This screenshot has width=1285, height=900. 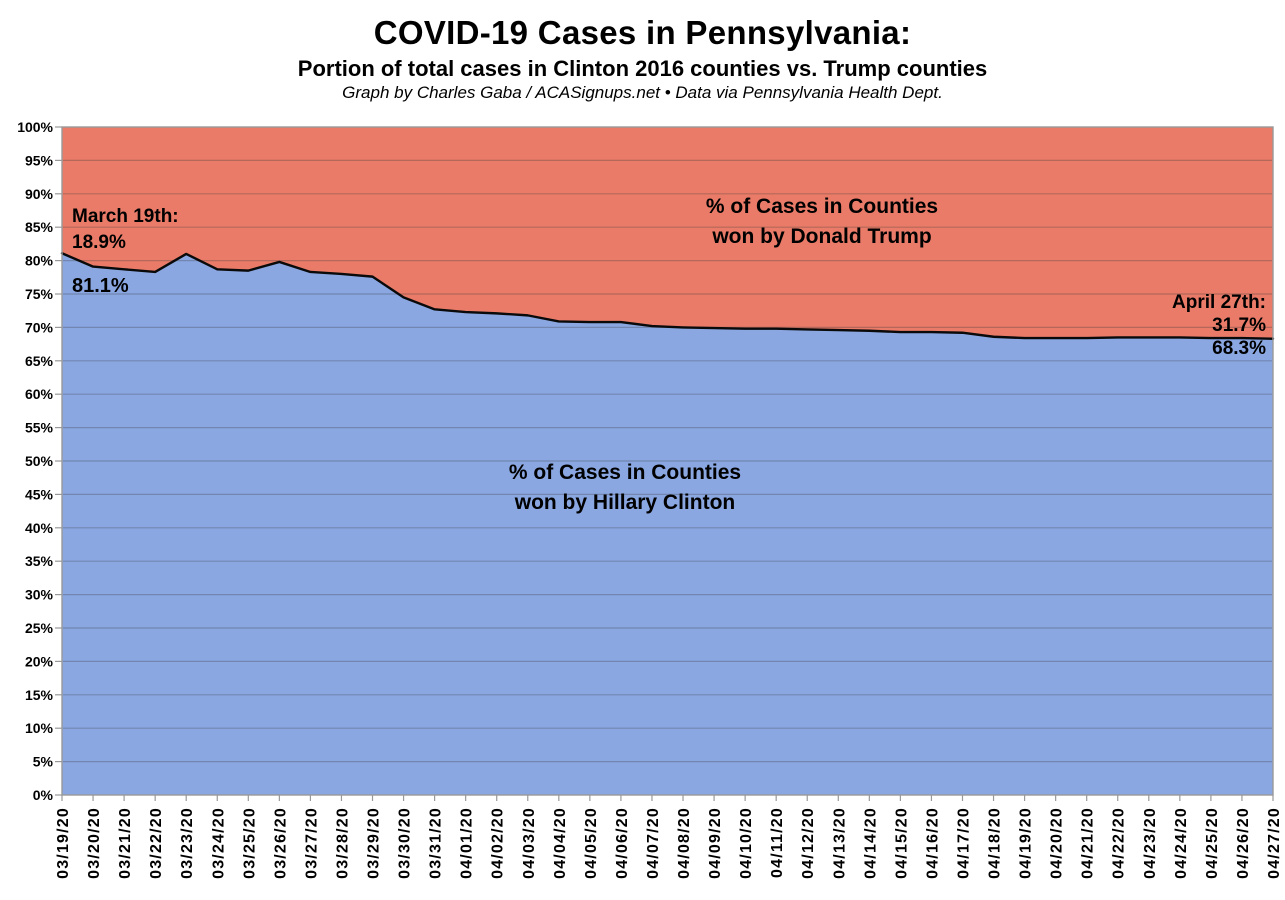 I want to click on x-tick-label: 03/28/20, so click(x=342, y=843).